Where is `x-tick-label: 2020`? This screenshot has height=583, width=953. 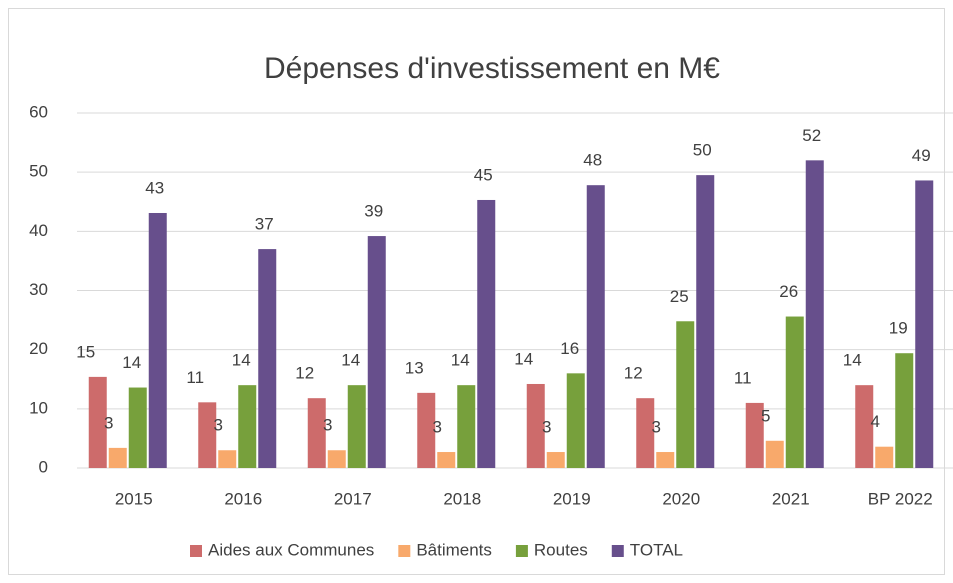 x-tick-label: 2020 is located at coordinates (681, 498).